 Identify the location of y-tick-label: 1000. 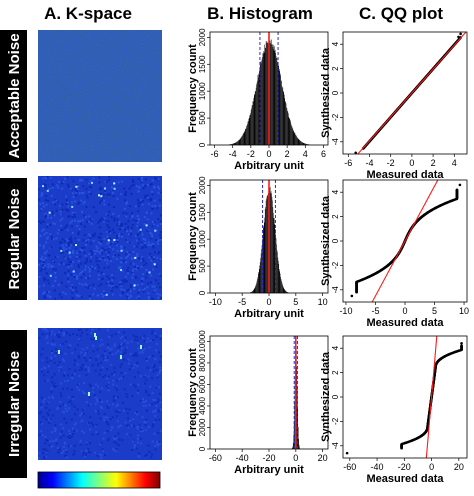
(202, 91).